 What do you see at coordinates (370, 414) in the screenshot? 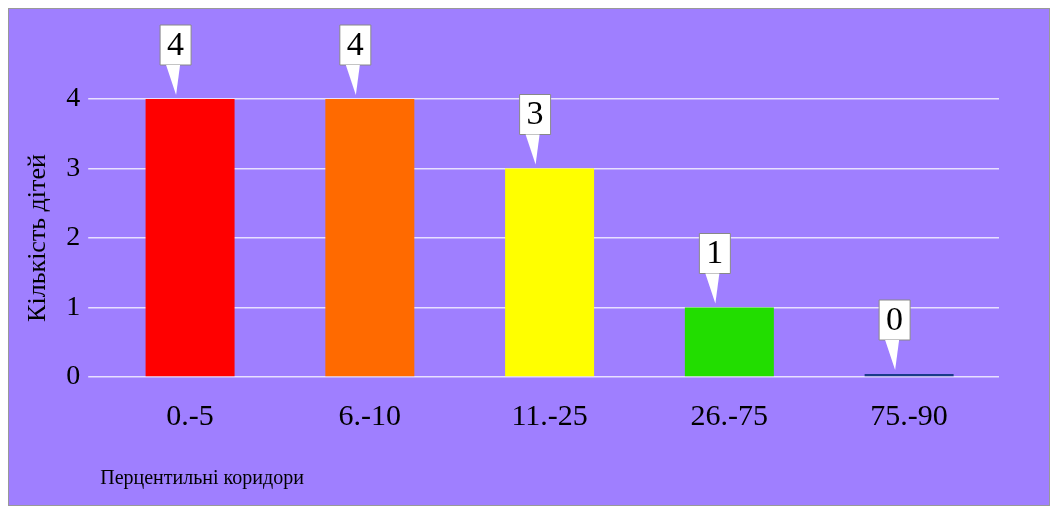
I see `x-tick-label: 6.-10` at bounding box center [370, 414].